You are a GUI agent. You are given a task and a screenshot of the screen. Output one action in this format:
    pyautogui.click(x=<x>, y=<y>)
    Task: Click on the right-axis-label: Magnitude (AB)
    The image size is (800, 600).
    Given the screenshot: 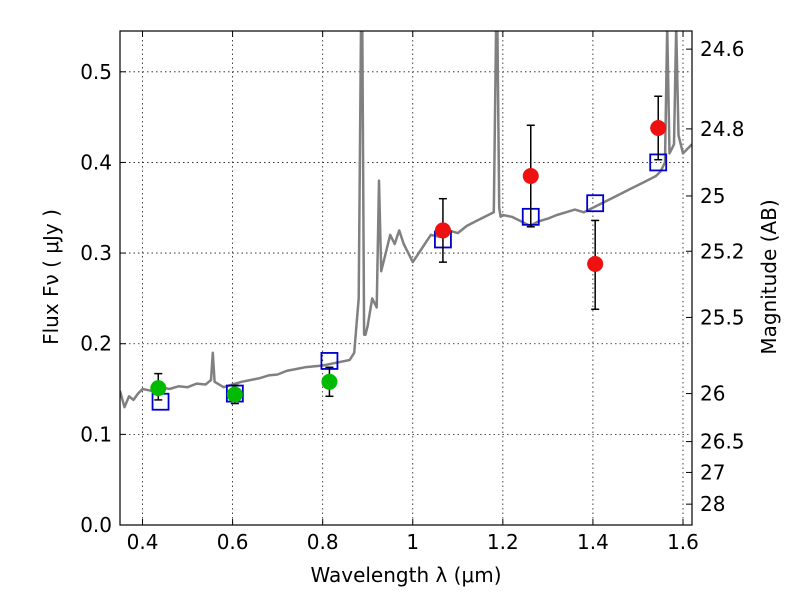 What is the action you would take?
    pyautogui.click(x=769, y=276)
    